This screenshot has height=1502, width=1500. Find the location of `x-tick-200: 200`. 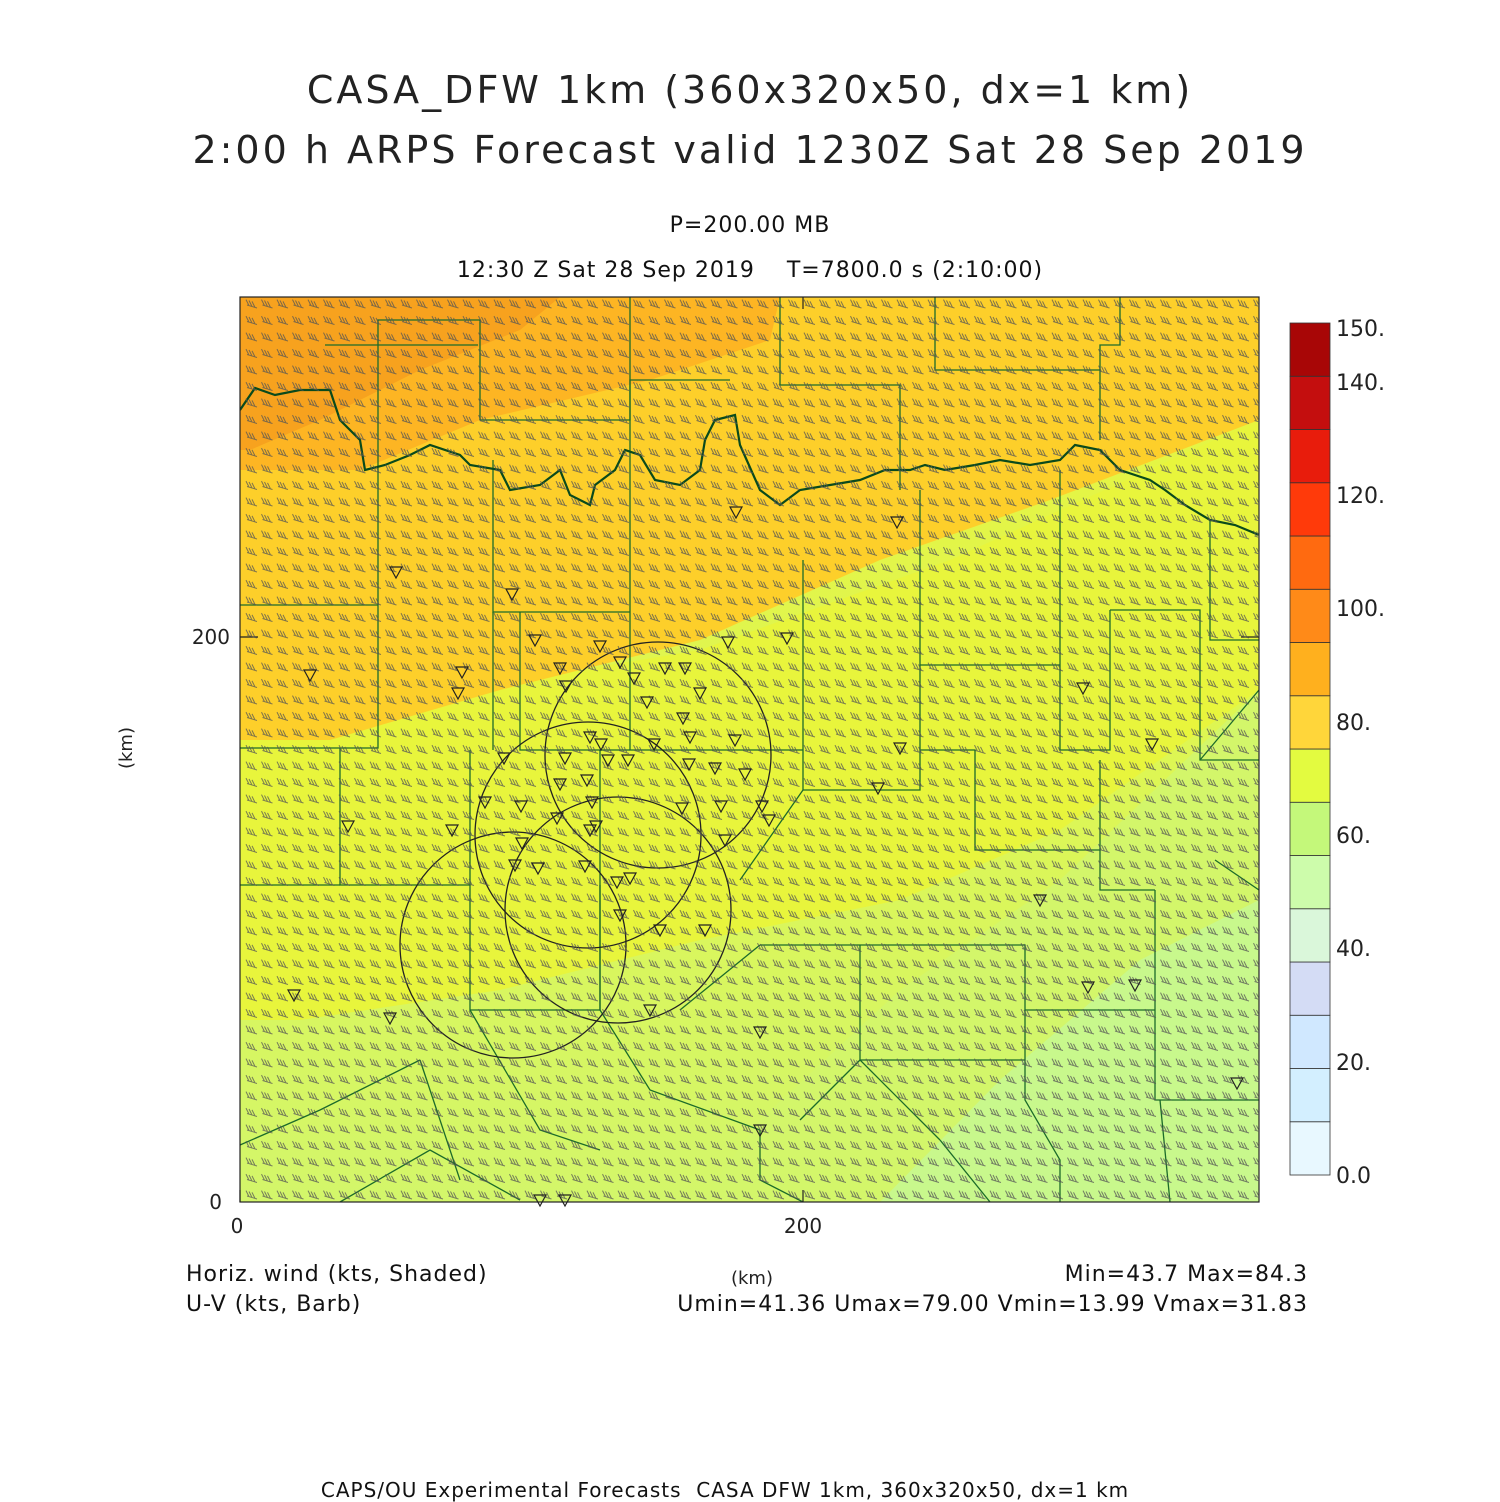

x-tick-200: 200 is located at coordinates (803, 1226).